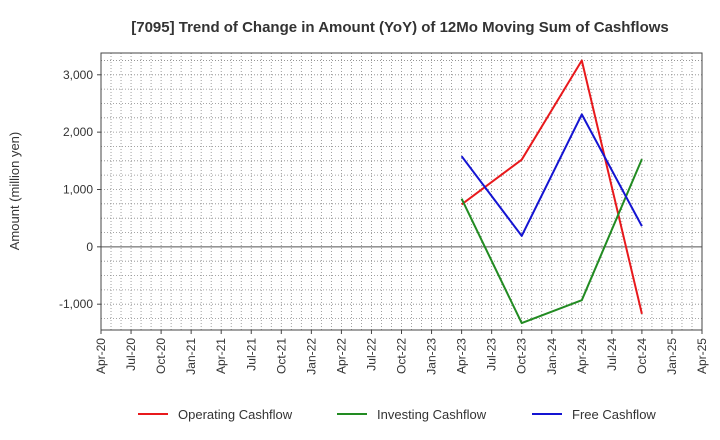 The height and width of the screenshot is (440, 720). Describe the element at coordinates (76, 304) in the screenshot. I see `y-tick-label: -1,000` at that location.